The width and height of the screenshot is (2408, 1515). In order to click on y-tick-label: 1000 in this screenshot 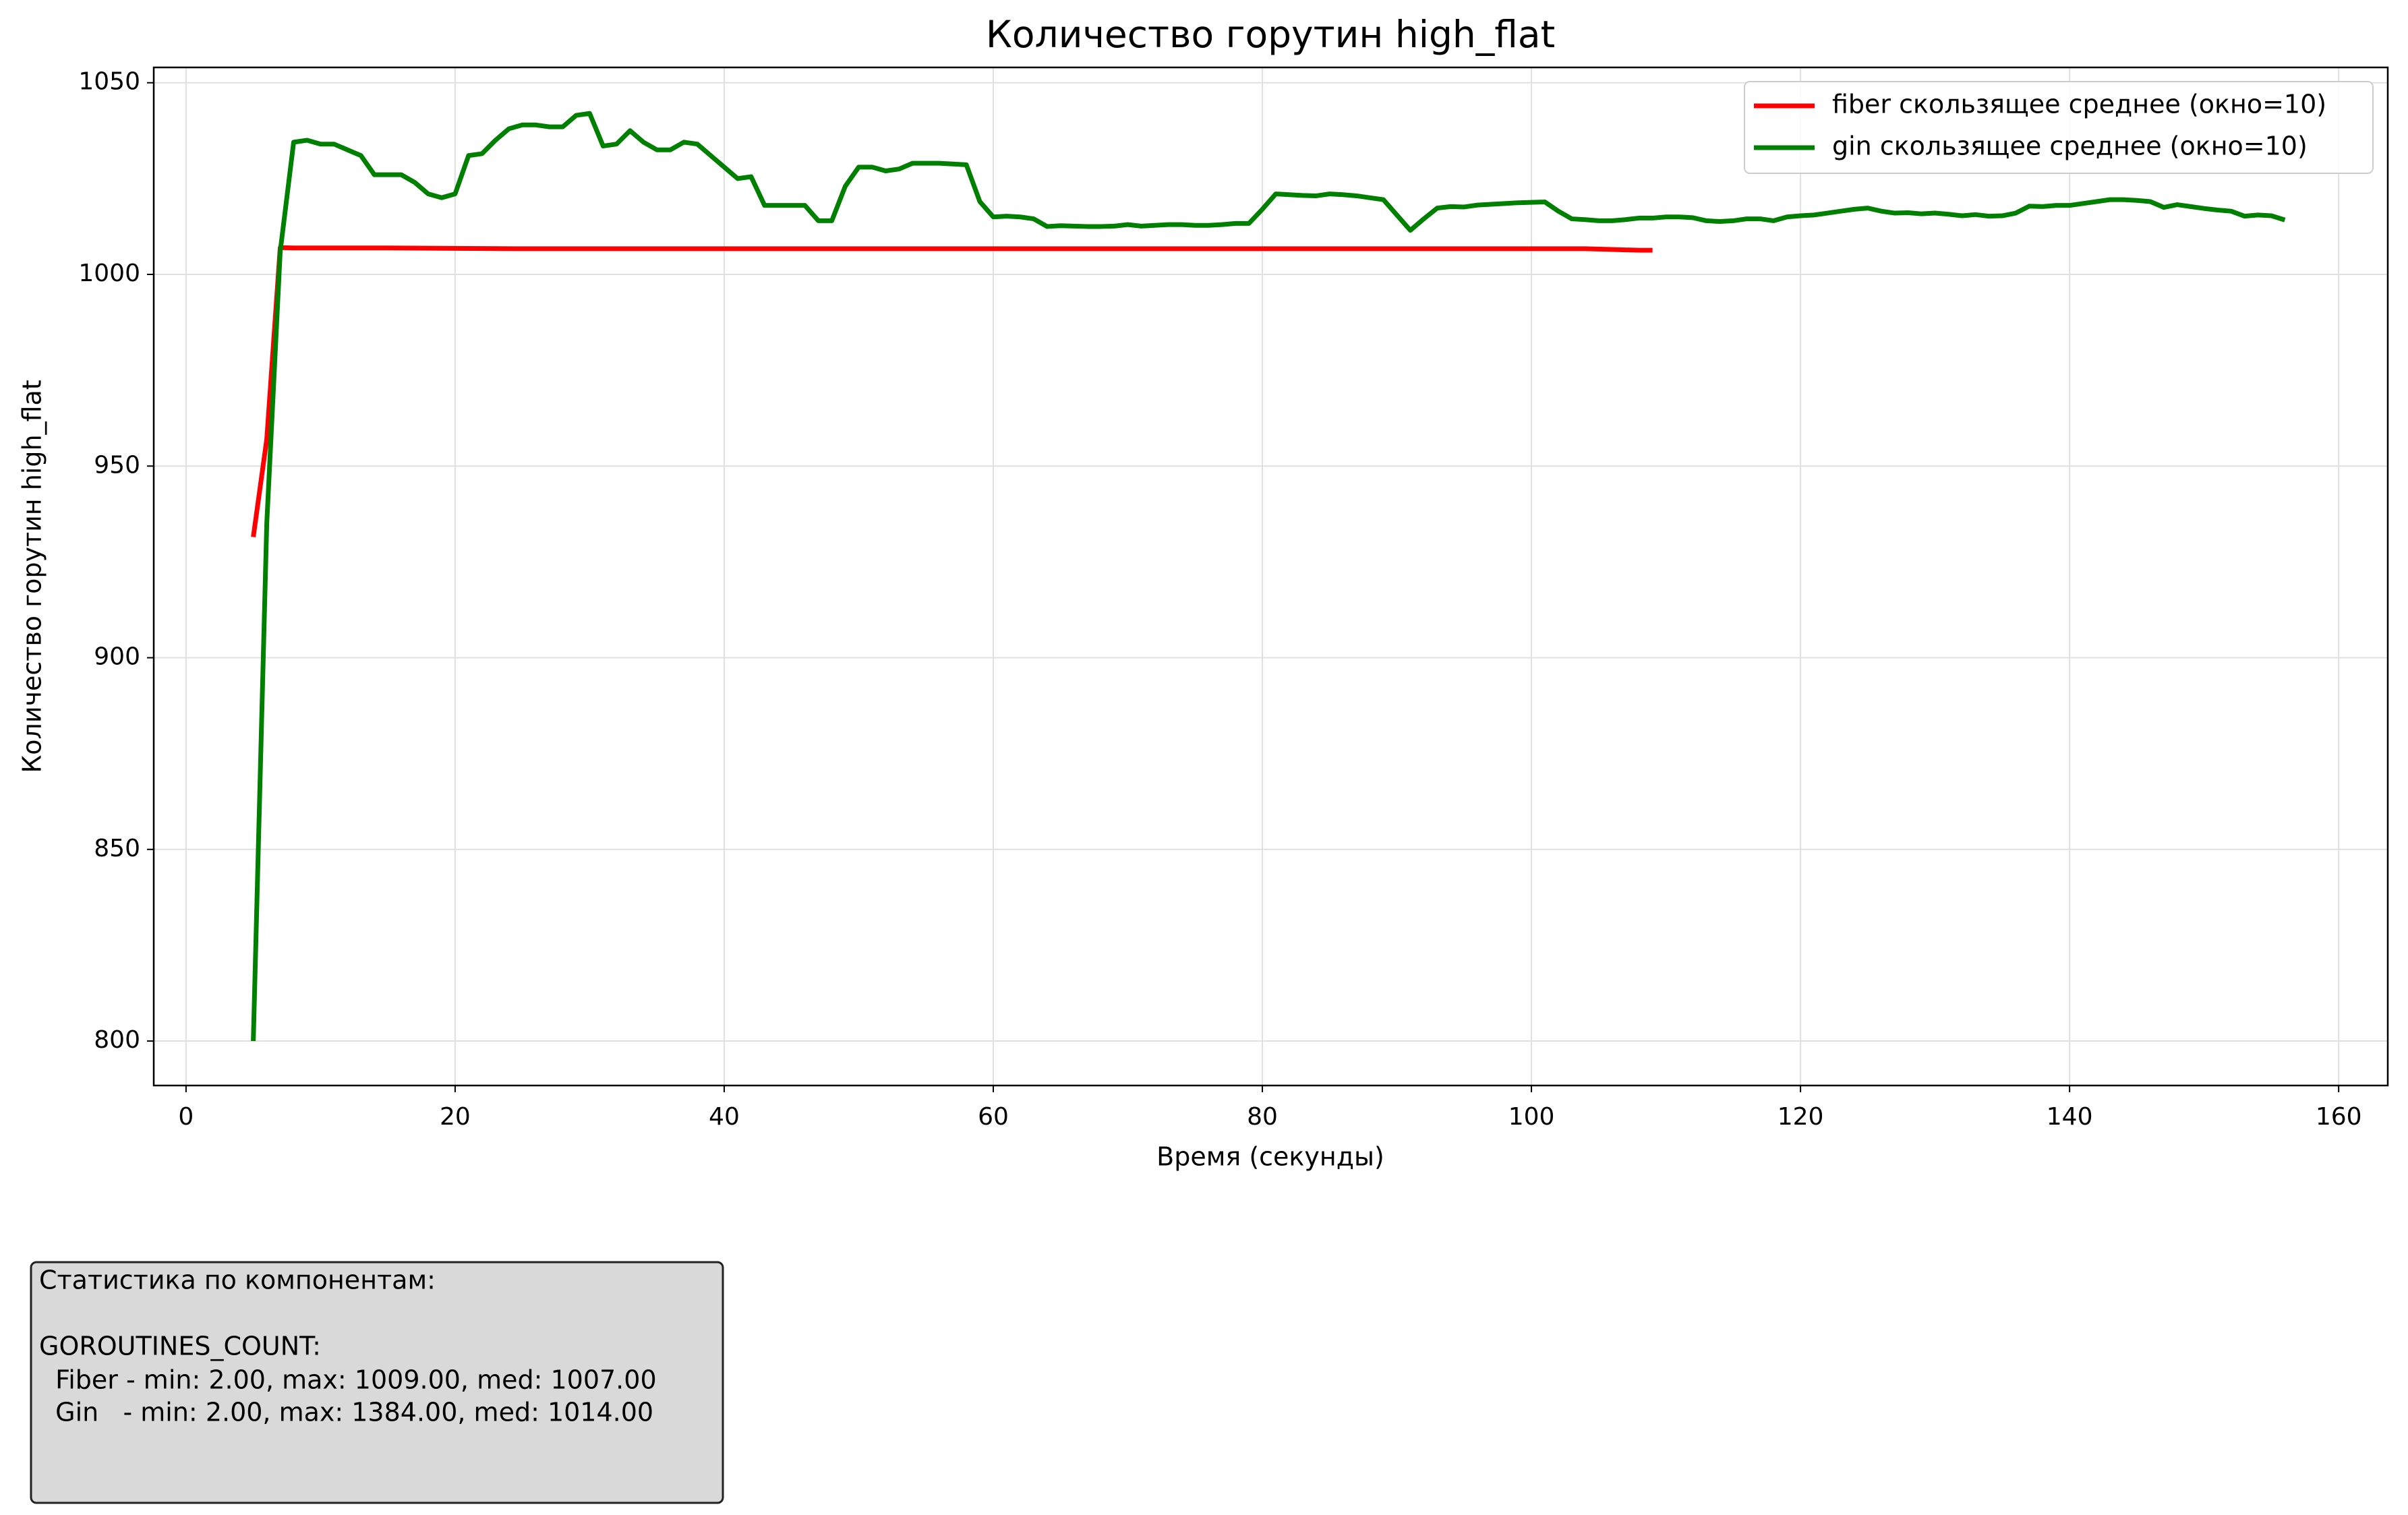, I will do `click(109, 273)`.